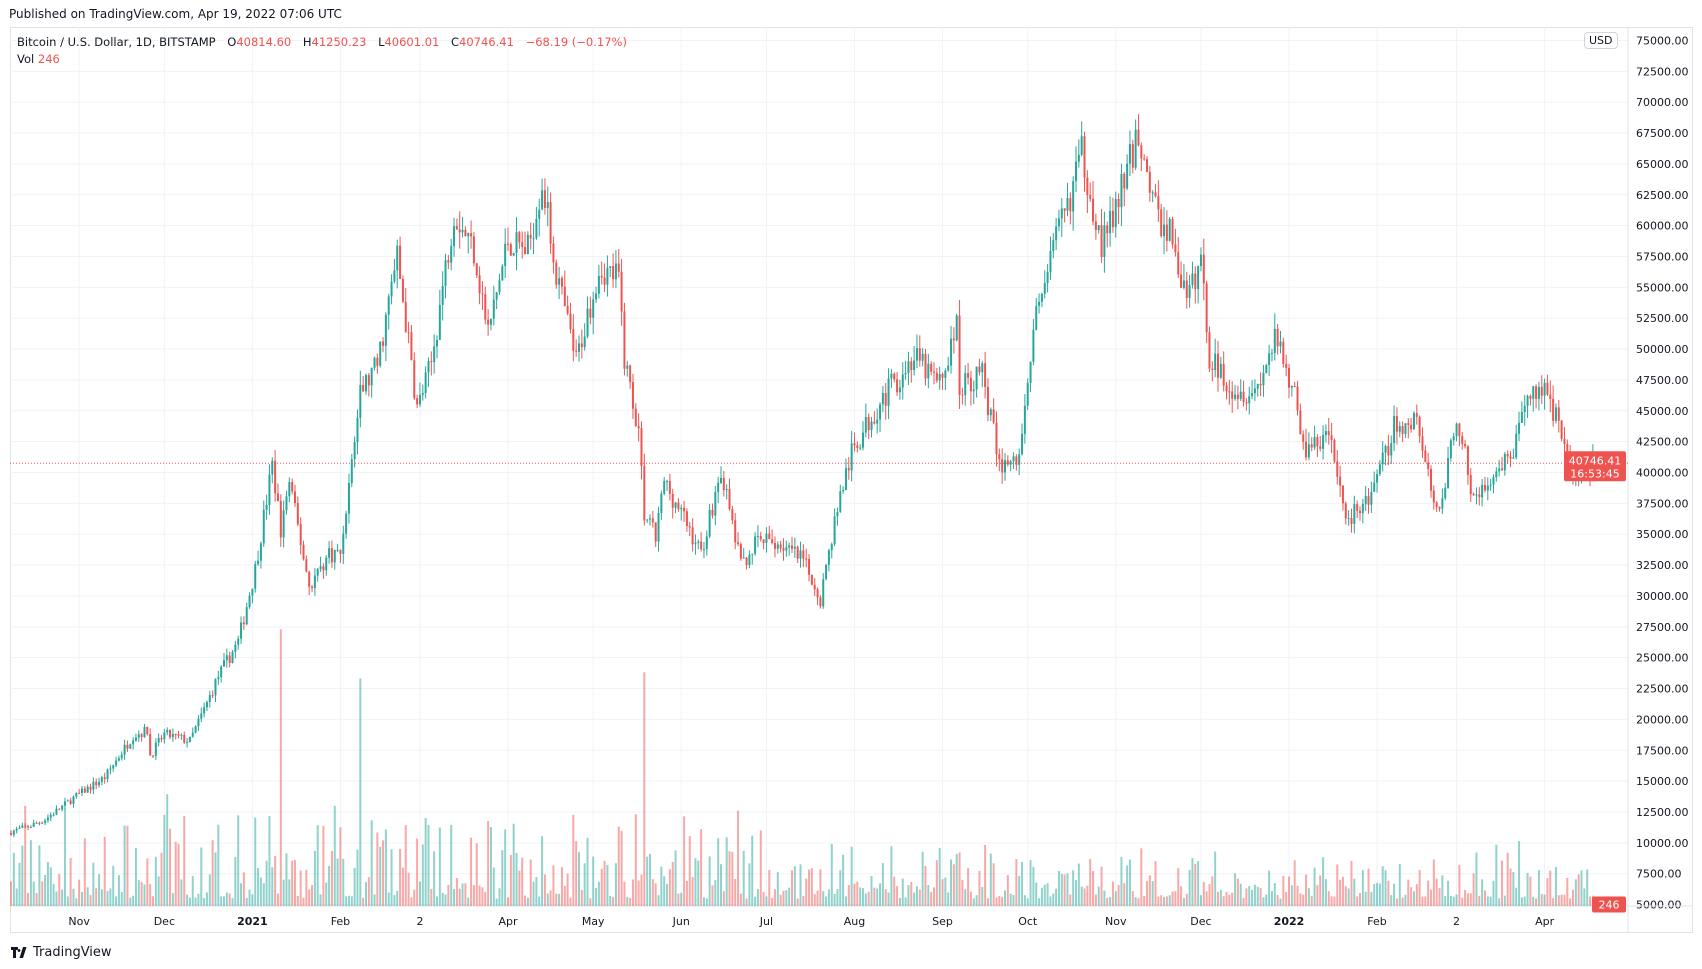 The width and height of the screenshot is (1702, 969). What do you see at coordinates (1662, 473) in the screenshot?
I see `price-tick-label: 40000.00` at bounding box center [1662, 473].